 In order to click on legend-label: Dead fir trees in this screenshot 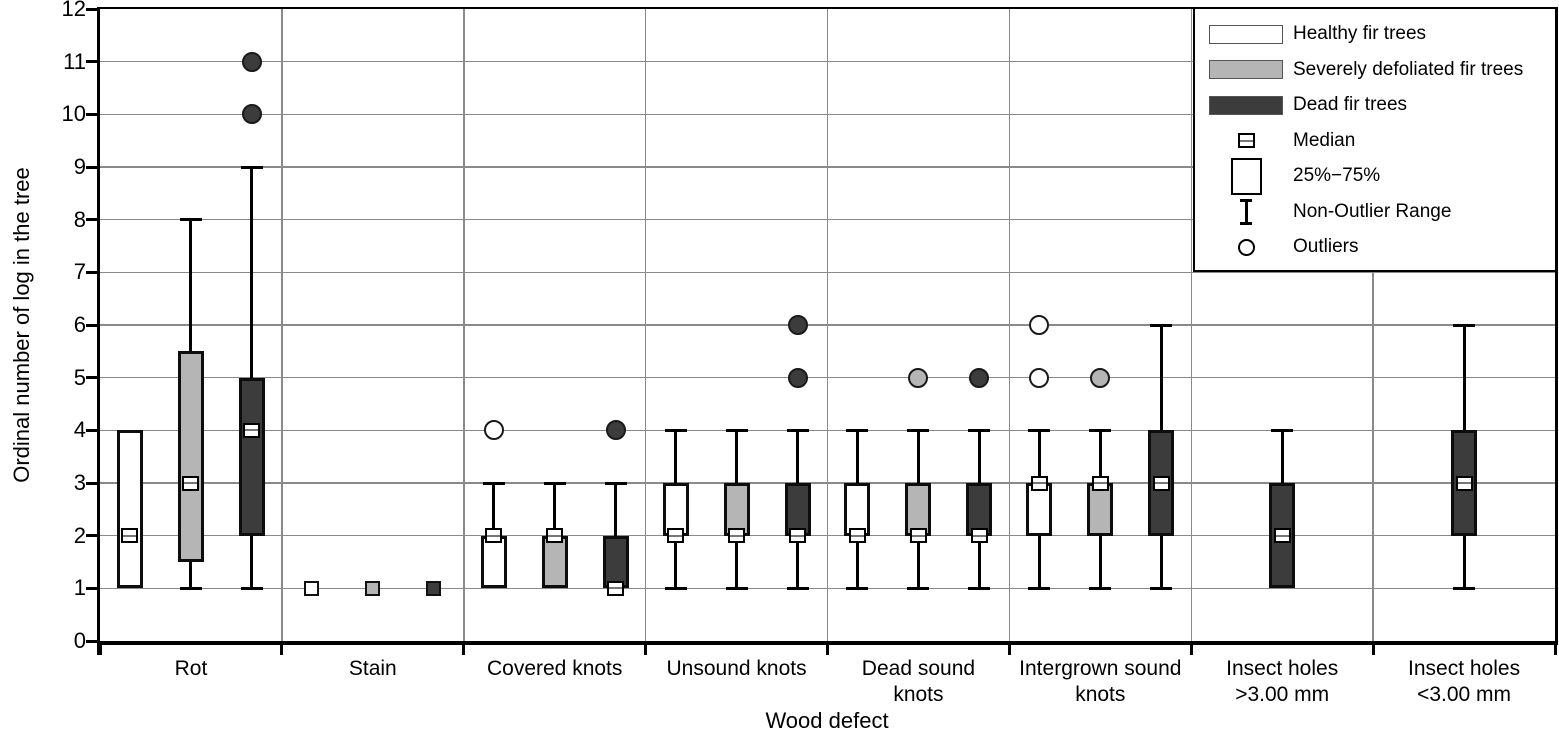, I will do `click(1350, 105)`.